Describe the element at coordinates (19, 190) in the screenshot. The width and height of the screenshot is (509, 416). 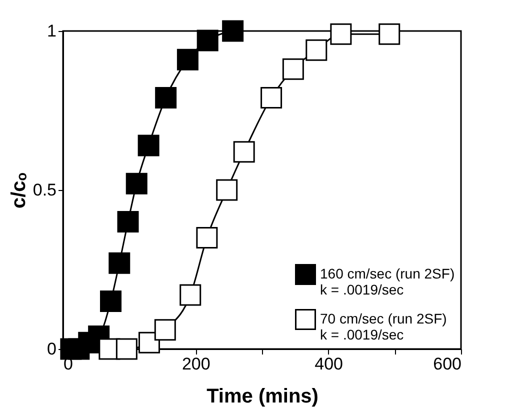
I see `y-axis-title: c/cₒ` at that location.